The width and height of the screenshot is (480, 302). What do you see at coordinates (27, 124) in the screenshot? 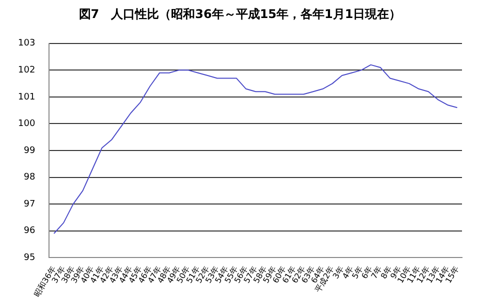
I see `y-tick-label: 100` at bounding box center [27, 124].